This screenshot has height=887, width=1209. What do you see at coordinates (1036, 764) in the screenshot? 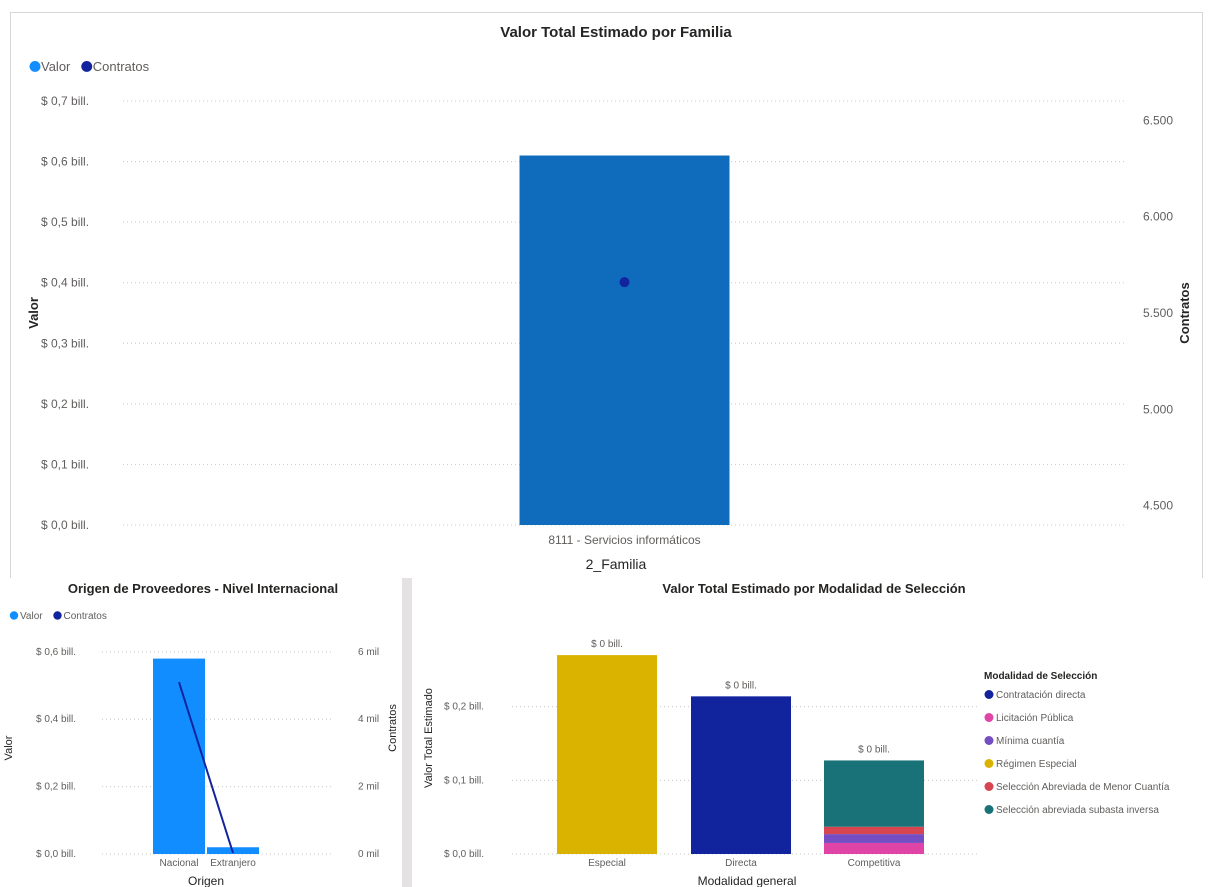
I see `legend-label-3: Régimen Especial` at bounding box center [1036, 764].